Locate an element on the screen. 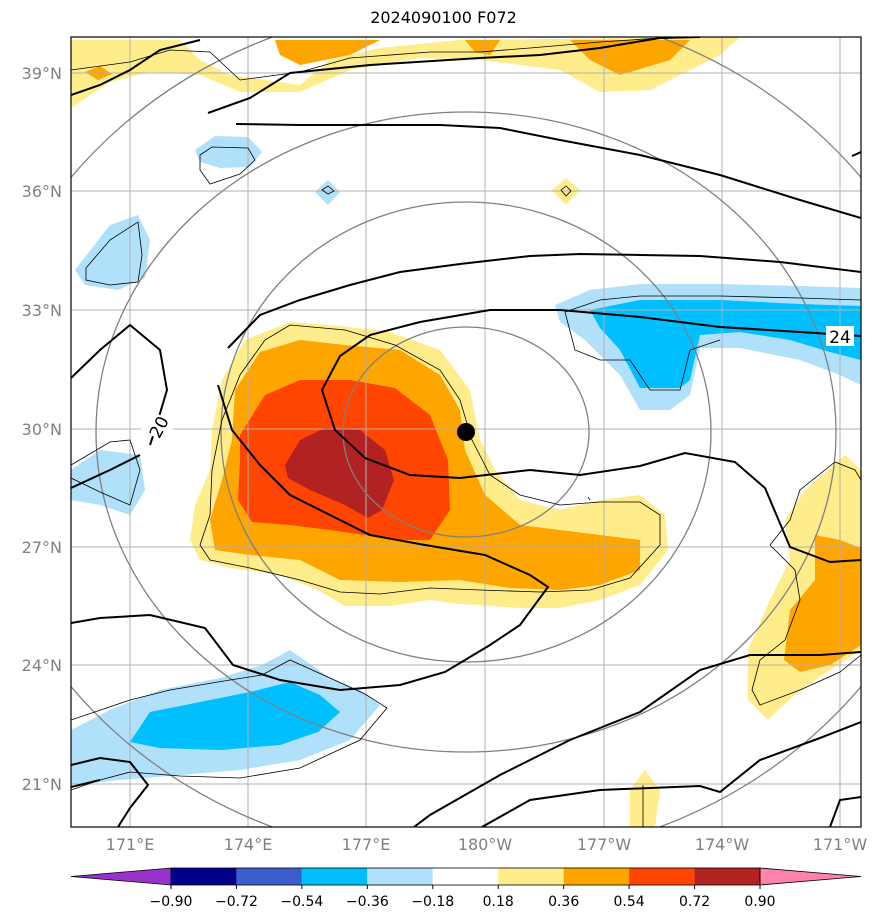  colorbar-tick-label: −0.54 is located at coordinates (301, 902).